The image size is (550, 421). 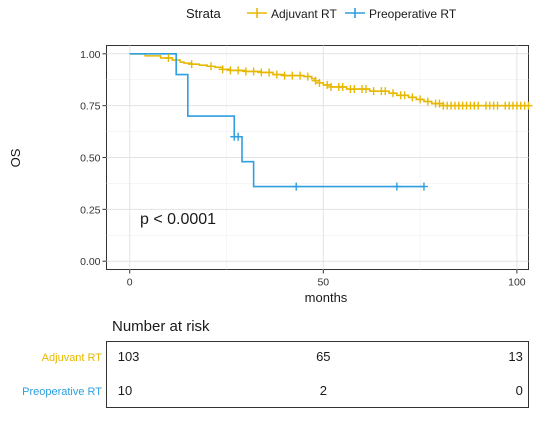 I want to click on x-tick-label: 100, so click(x=517, y=283).